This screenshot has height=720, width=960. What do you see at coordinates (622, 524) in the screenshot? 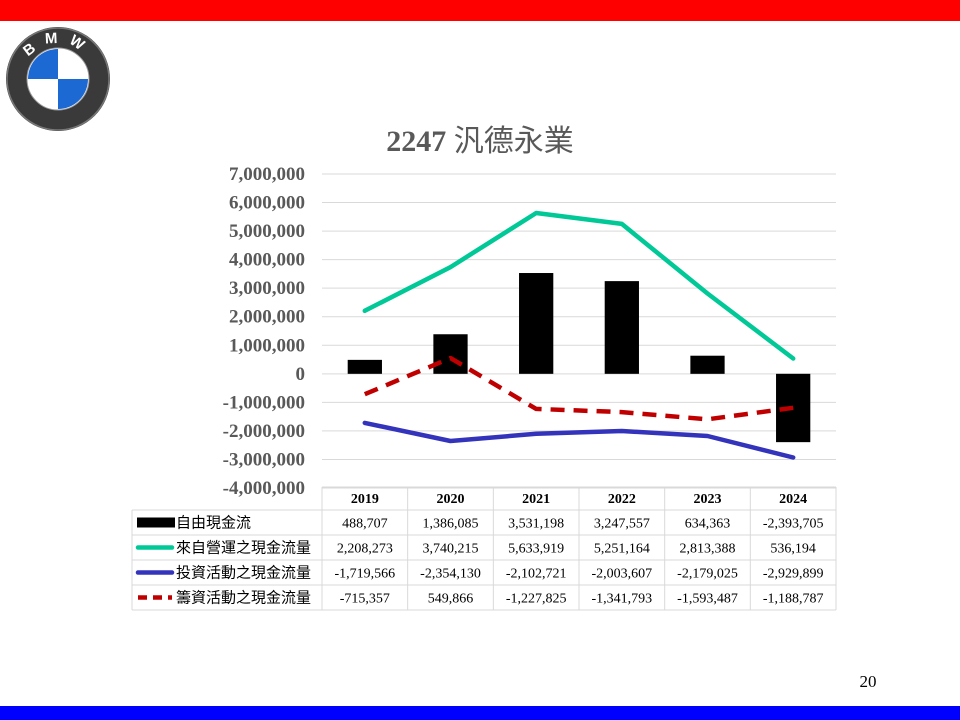
I see `table-cell: 3,247,557` at bounding box center [622, 524].